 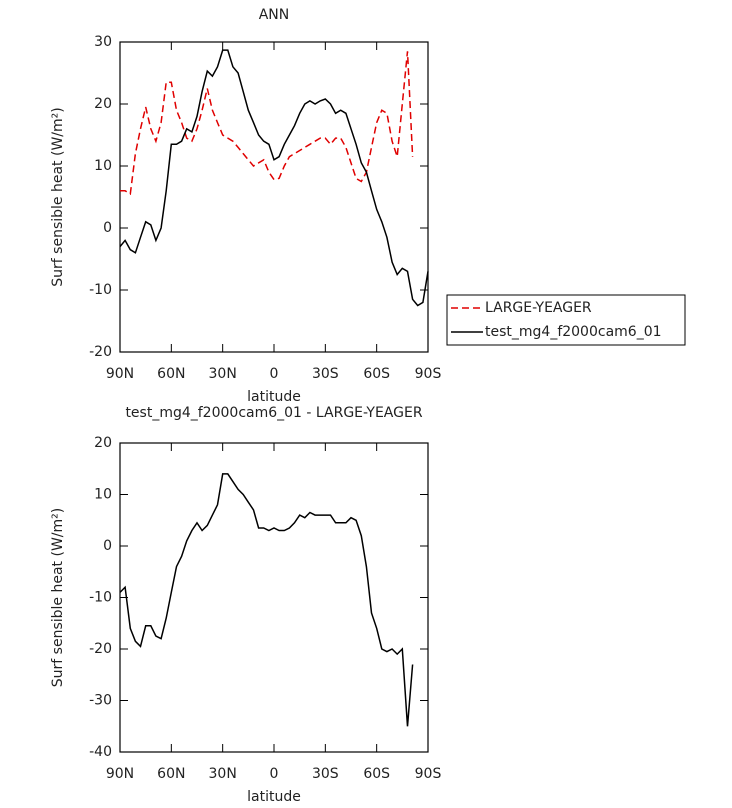 I want to click on chart-title: test_mg4_f2000cam6_01 - LARGE-YEAGER, so click(x=273, y=413).